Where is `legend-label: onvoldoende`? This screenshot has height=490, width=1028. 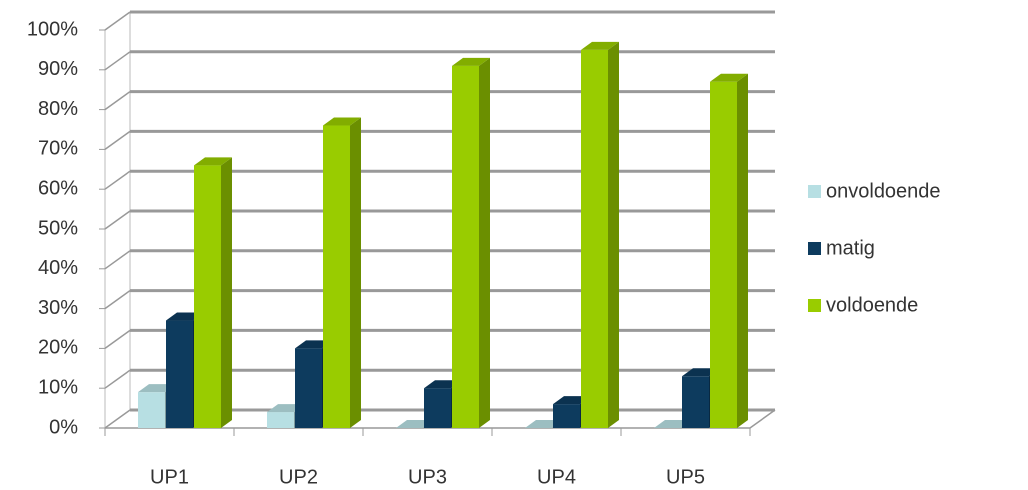
legend-label: onvoldoende is located at coordinates (883, 191).